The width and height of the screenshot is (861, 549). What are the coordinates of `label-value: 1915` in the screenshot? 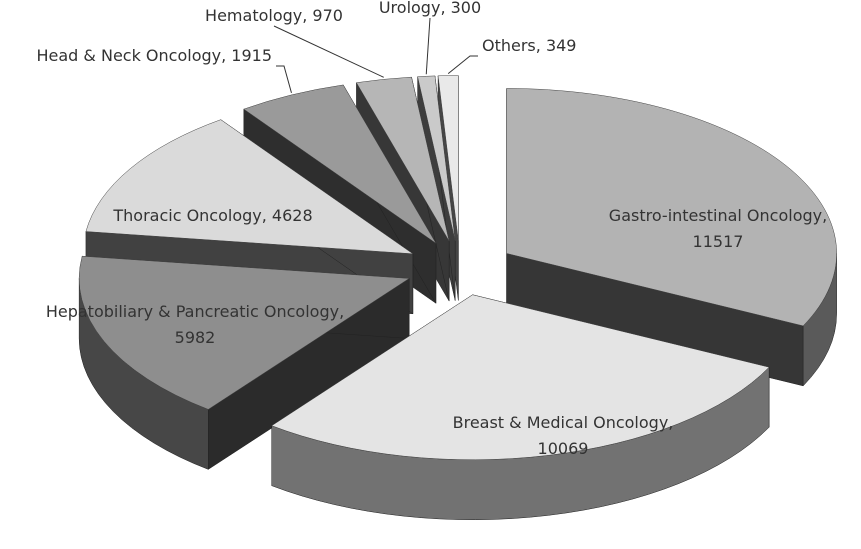 It's located at (251, 55).